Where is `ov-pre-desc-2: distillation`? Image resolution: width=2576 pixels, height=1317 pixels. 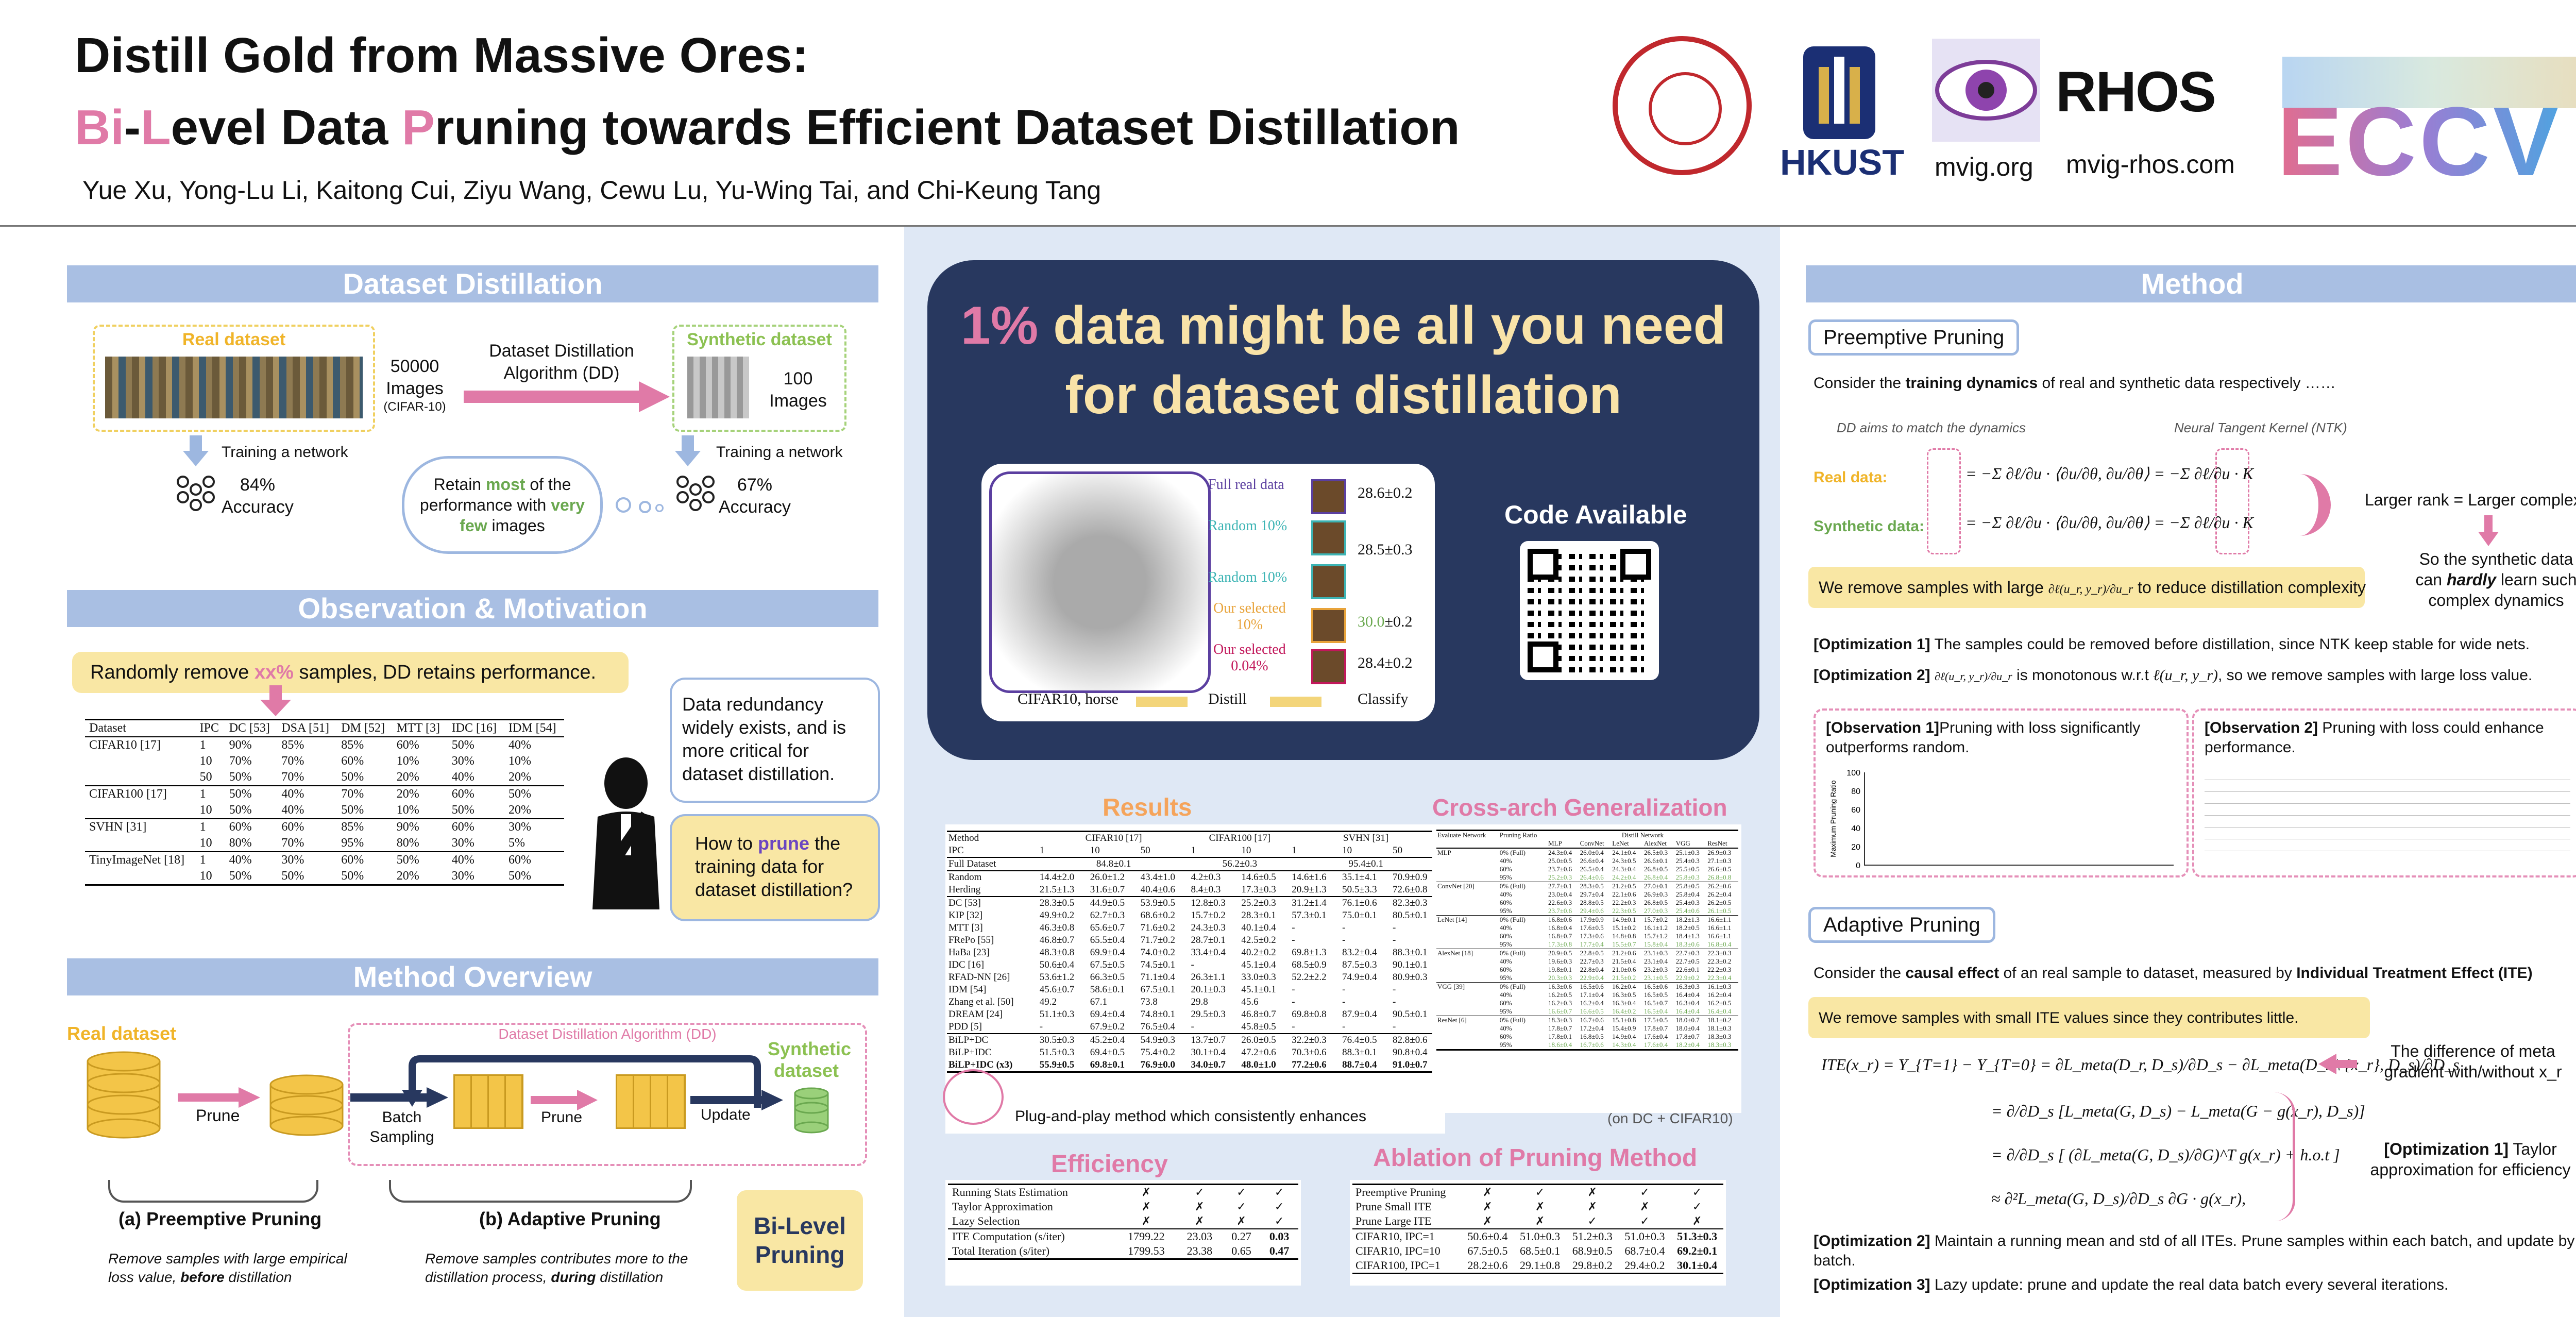 ov-pre-desc-2: distillation is located at coordinates (258, 1278).